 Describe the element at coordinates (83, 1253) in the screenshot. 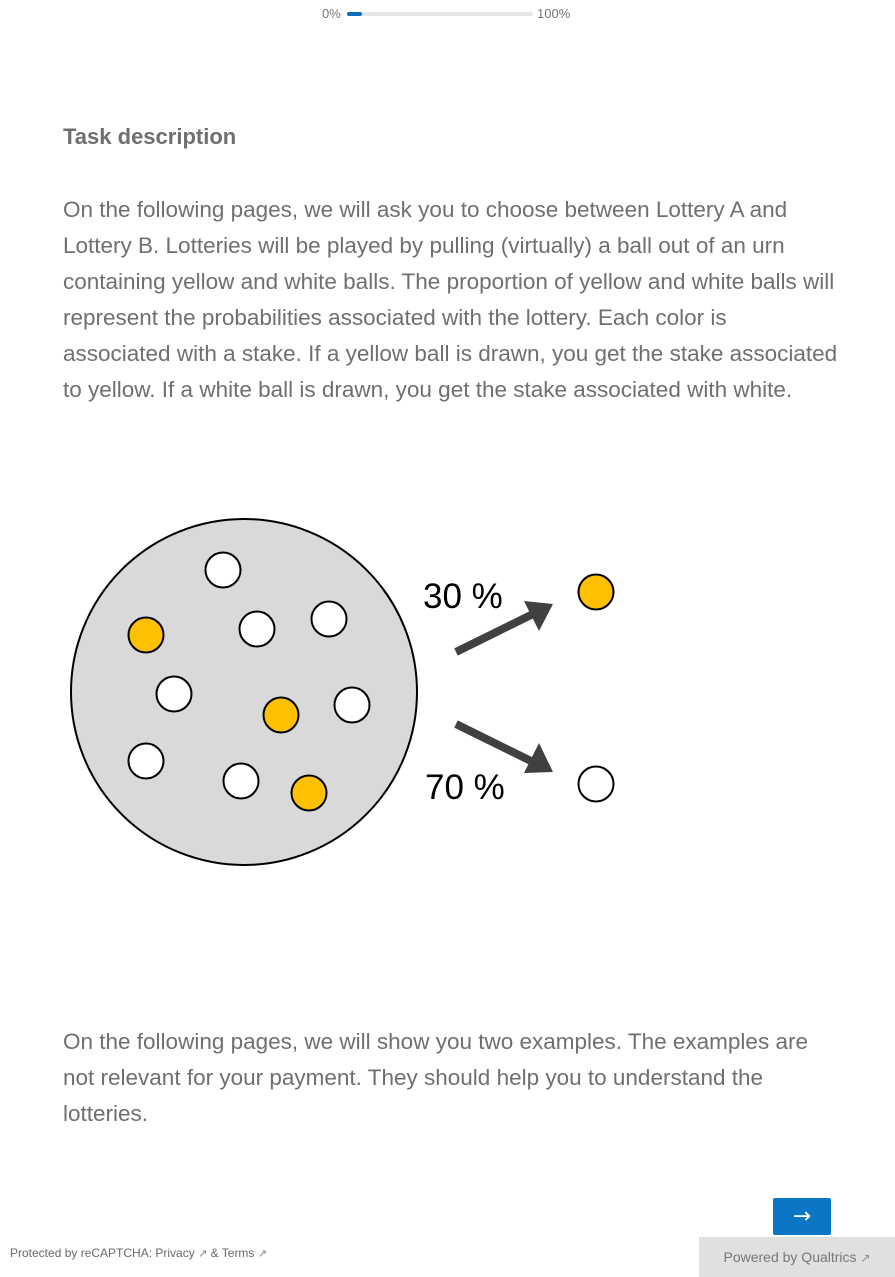

I see `recaptcha-prefix: Protected by reCAPTCHA:` at that location.